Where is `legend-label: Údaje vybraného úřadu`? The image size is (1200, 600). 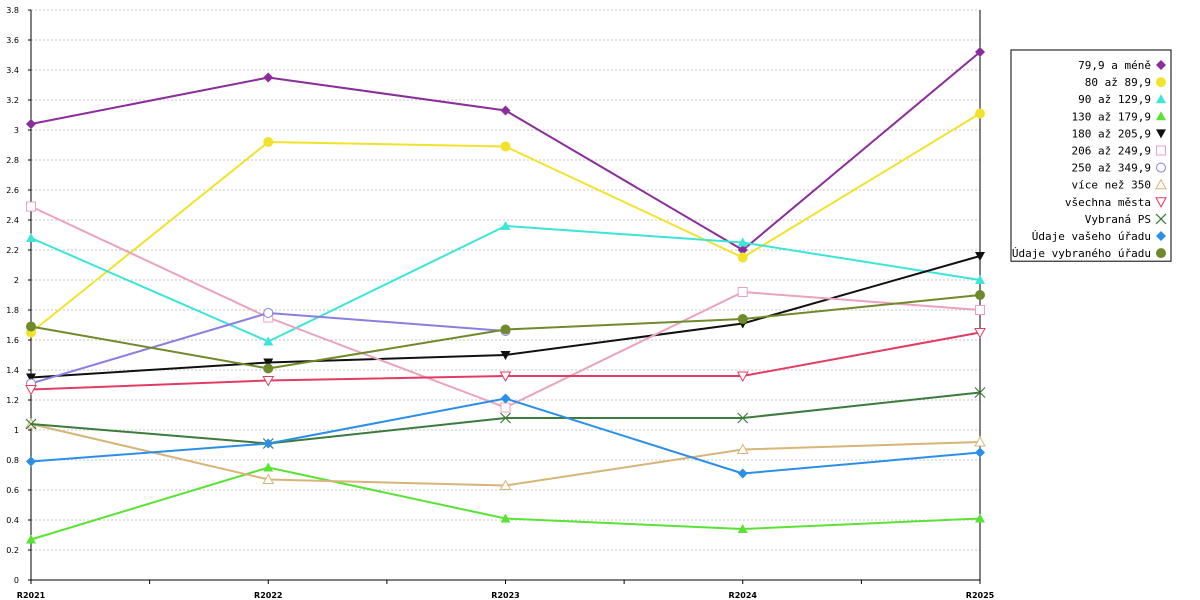
legend-label: Údaje vybraného úřadu is located at coordinates (1081, 253).